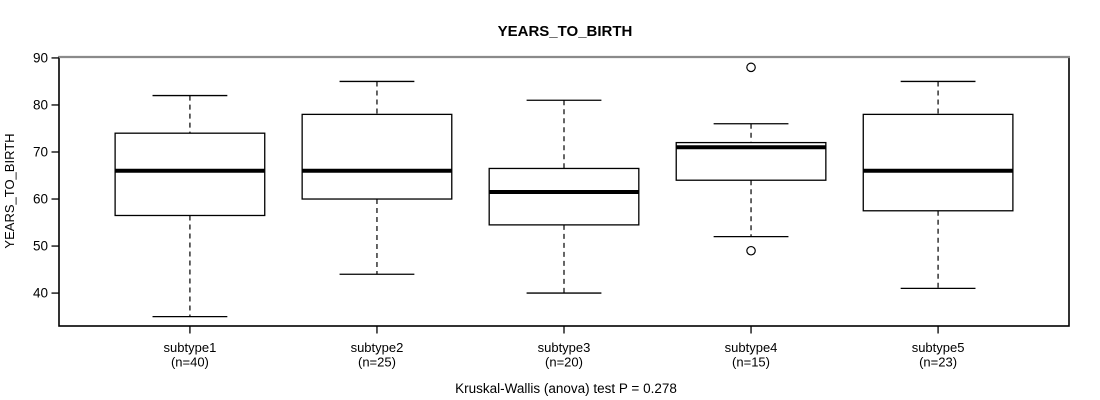  I want to click on boxplot-subtype4, so click(751, 159).